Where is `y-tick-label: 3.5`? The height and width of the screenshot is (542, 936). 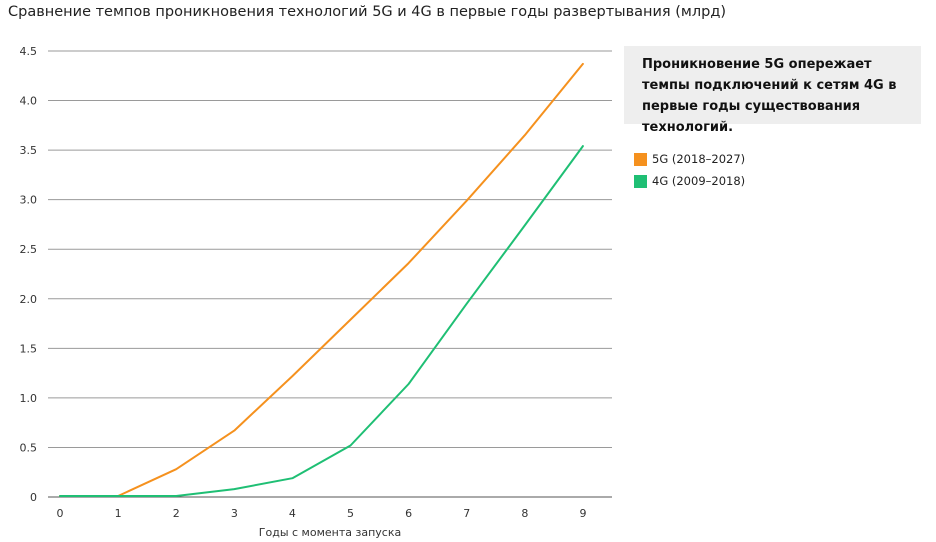
y-tick-label: 3.5 is located at coordinates (29, 150).